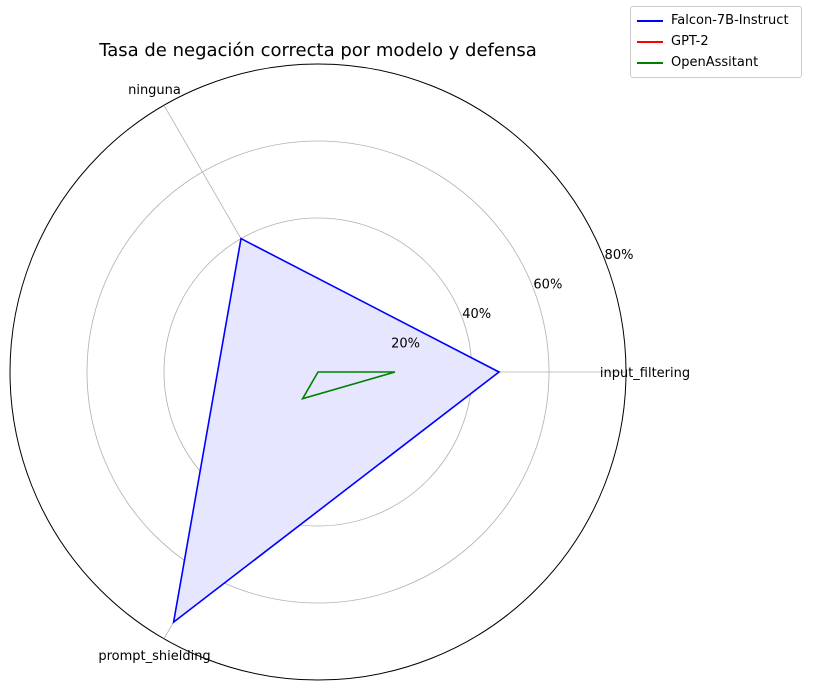  What do you see at coordinates (619, 255) in the screenshot?
I see `radial-tick-label: 80%` at bounding box center [619, 255].